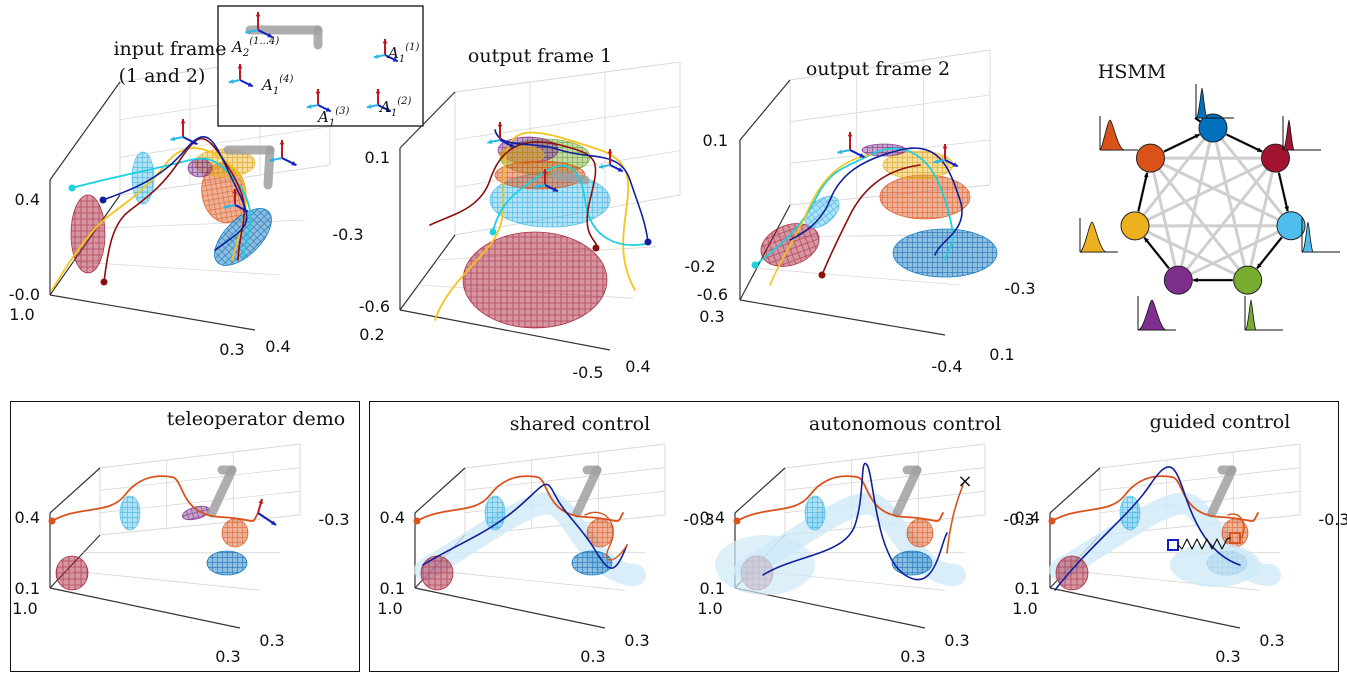  I want to click on teleop-title: teleoperator demo, so click(256, 419).